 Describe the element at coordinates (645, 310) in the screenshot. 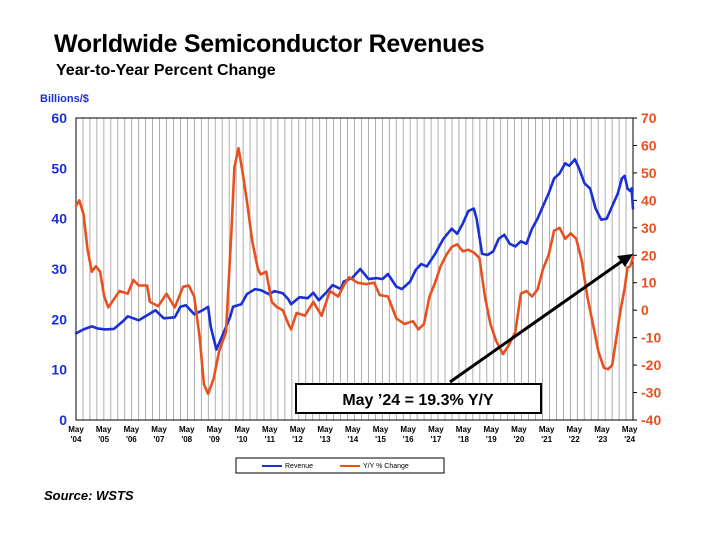

I see `right-tick-label: 0` at that location.